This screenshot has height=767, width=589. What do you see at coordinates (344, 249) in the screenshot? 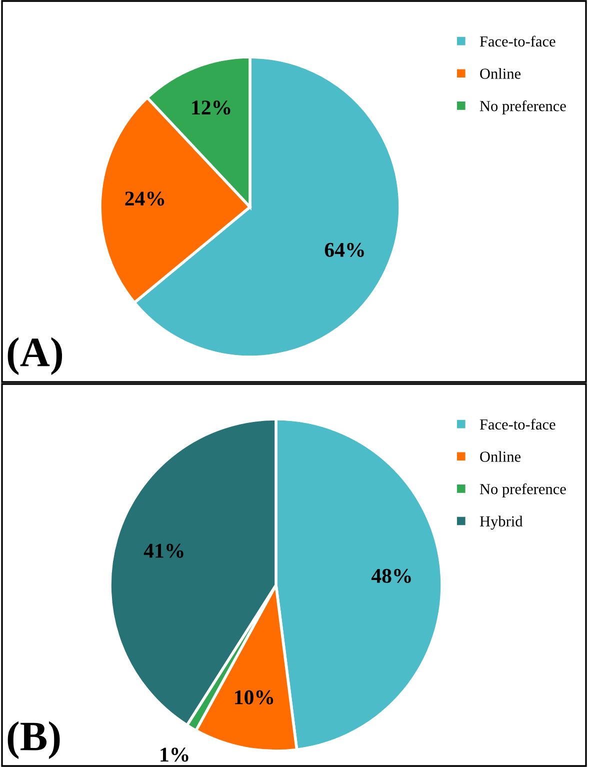
I see `data-label: 64%` at bounding box center [344, 249].